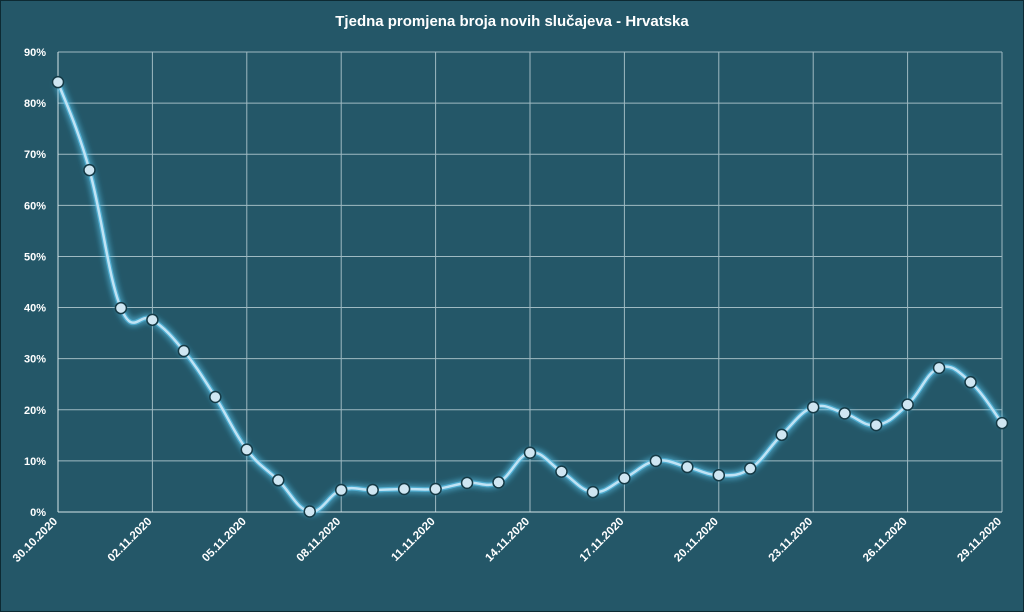 The width and height of the screenshot is (1024, 612). What do you see at coordinates (602, 540) in the screenshot?
I see `x-tick-label: 17.11.2020` at bounding box center [602, 540].